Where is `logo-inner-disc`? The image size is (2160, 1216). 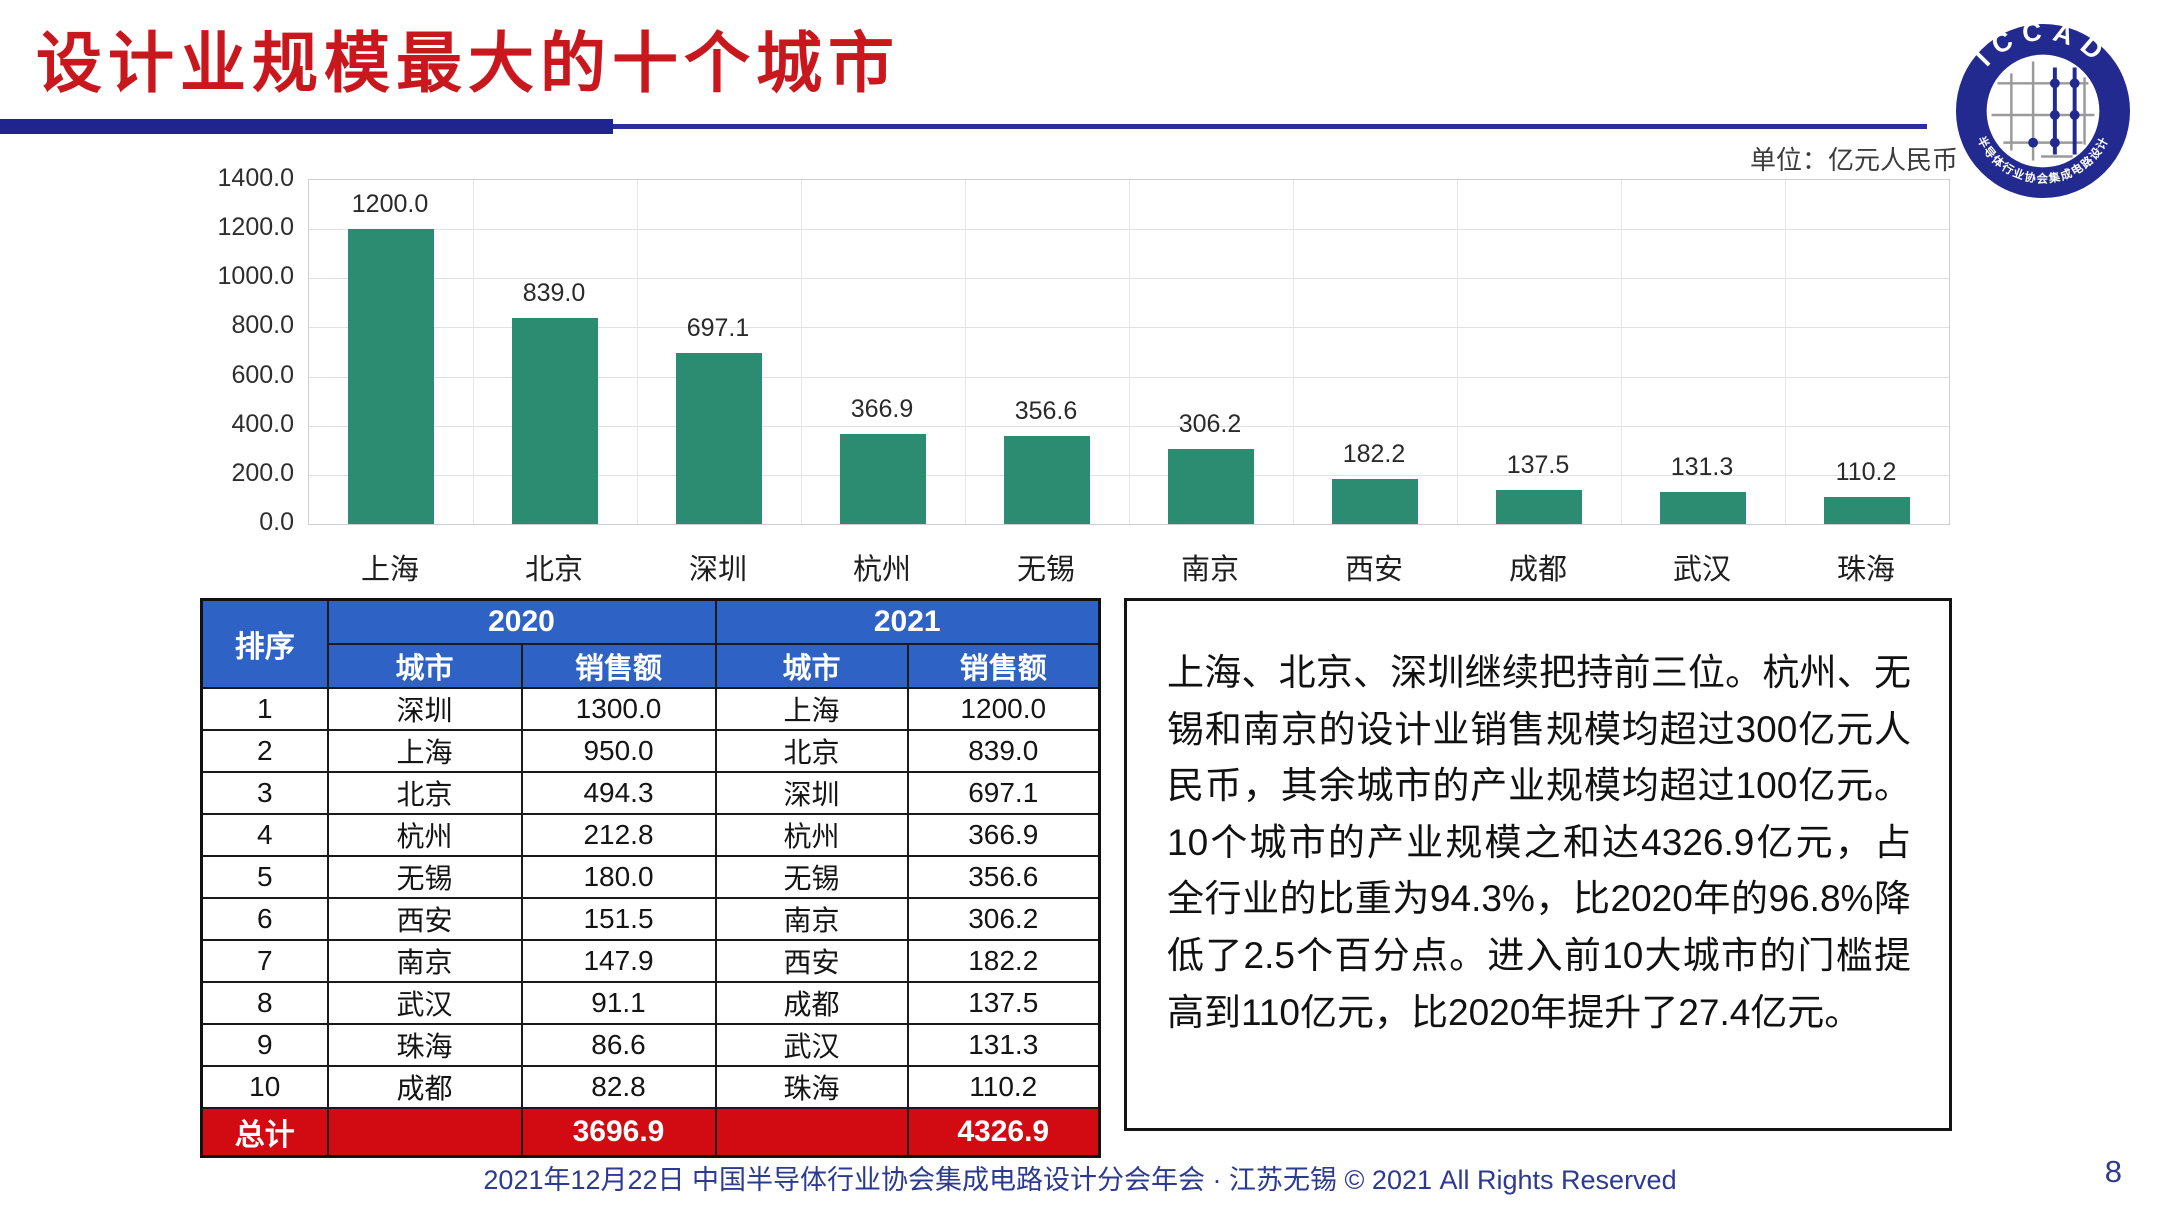 logo-inner-disc is located at coordinates (2043, 111).